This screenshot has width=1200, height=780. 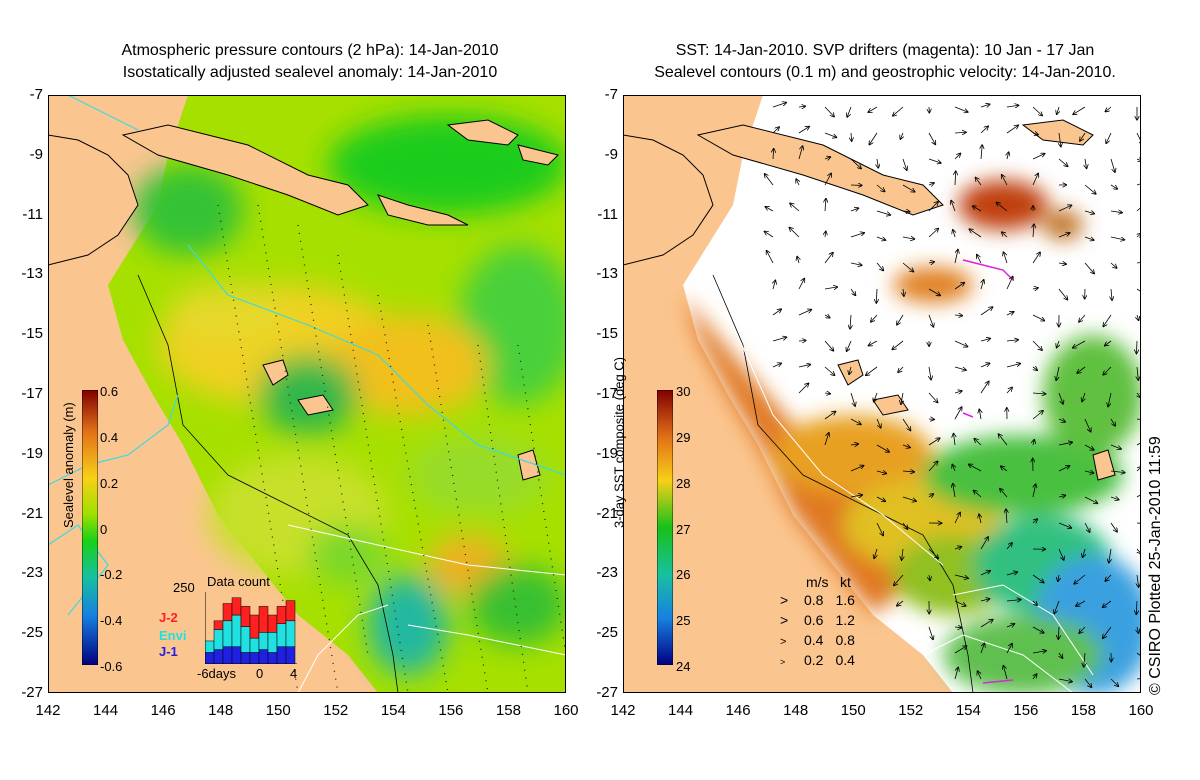 What do you see at coordinates (968, 710) in the screenshot?
I see `right-x-tick-label: 154` at bounding box center [968, 710].